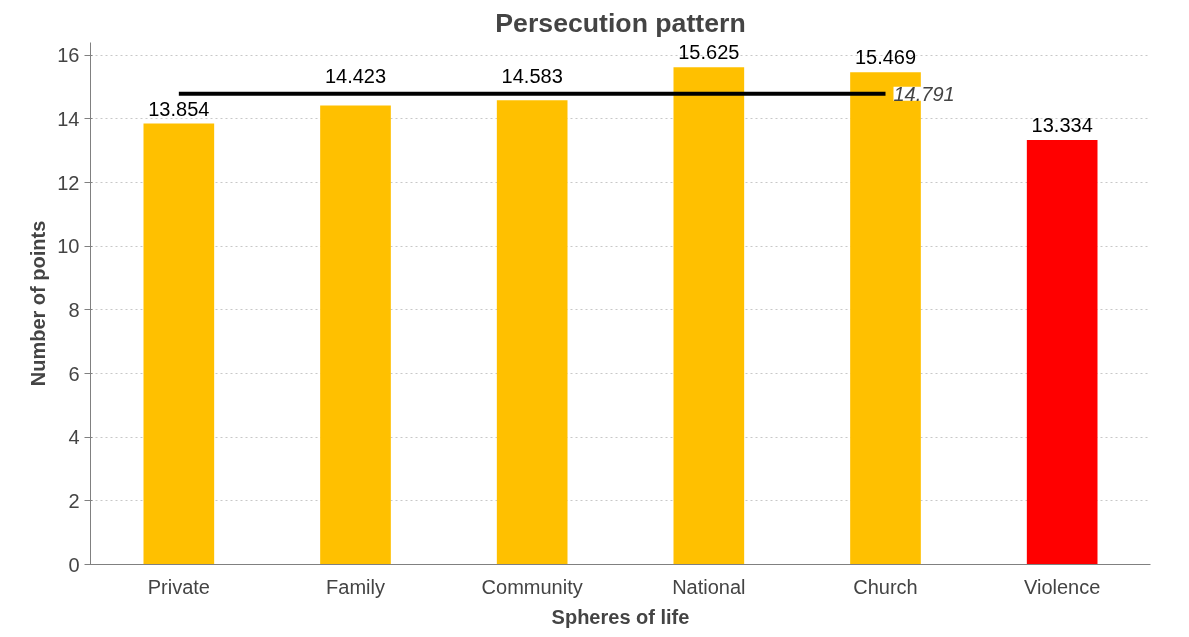  What do you see at coordinates (178, 586) in the screenshot?
I see `x-tick-label: Private` at bounding box center [178, 586].